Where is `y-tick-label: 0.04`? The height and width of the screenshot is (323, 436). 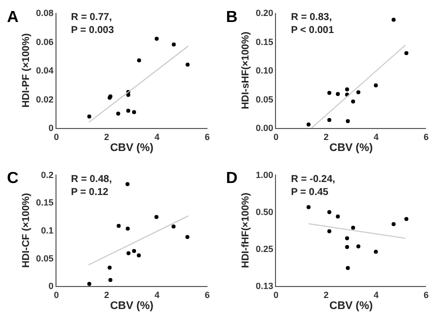 y-tick-label: 0.04 is located at coordinates (45, 71).